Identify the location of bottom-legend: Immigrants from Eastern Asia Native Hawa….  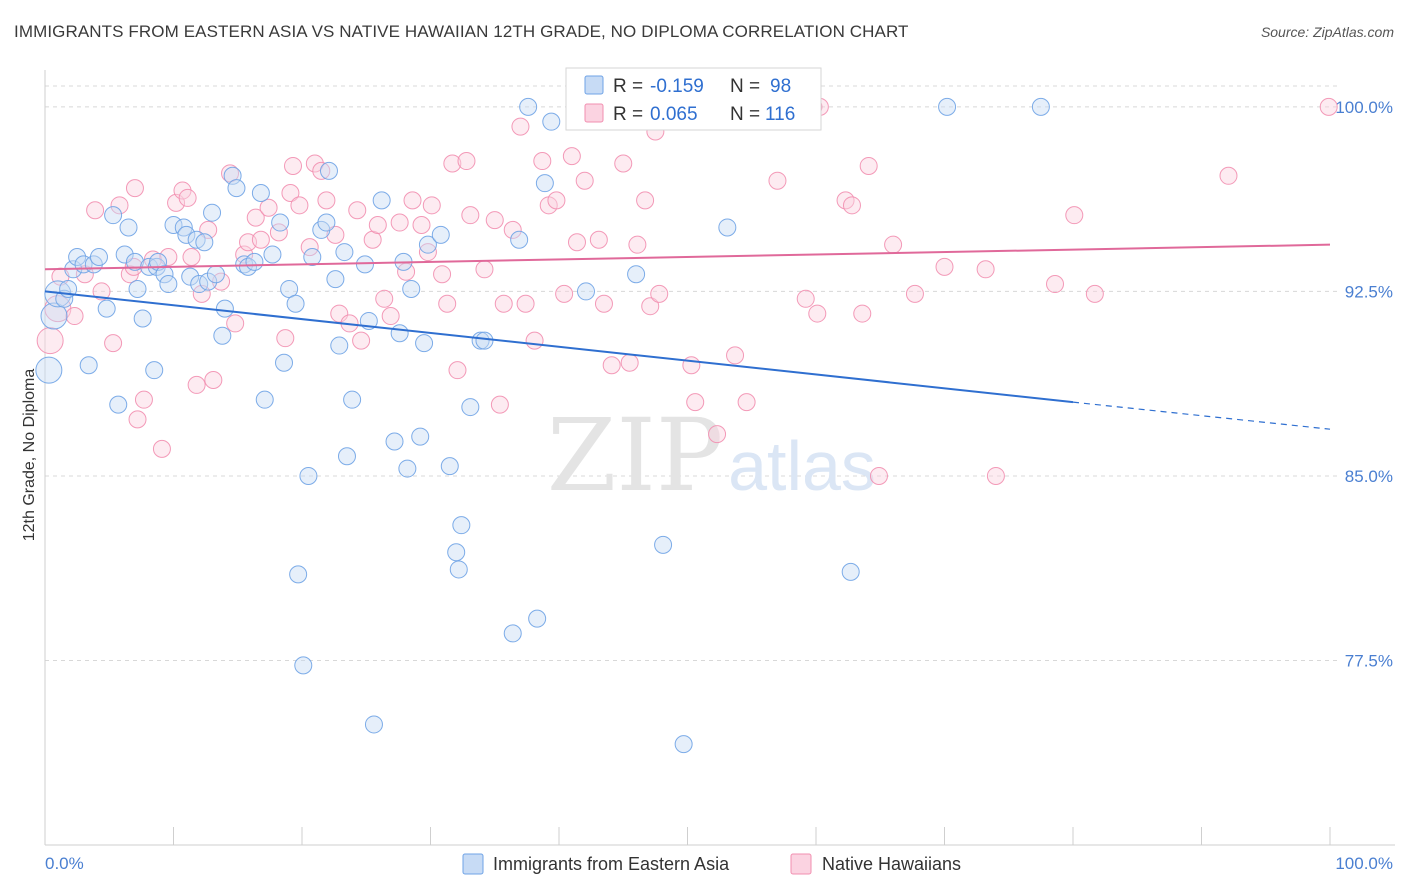
(711, 864).